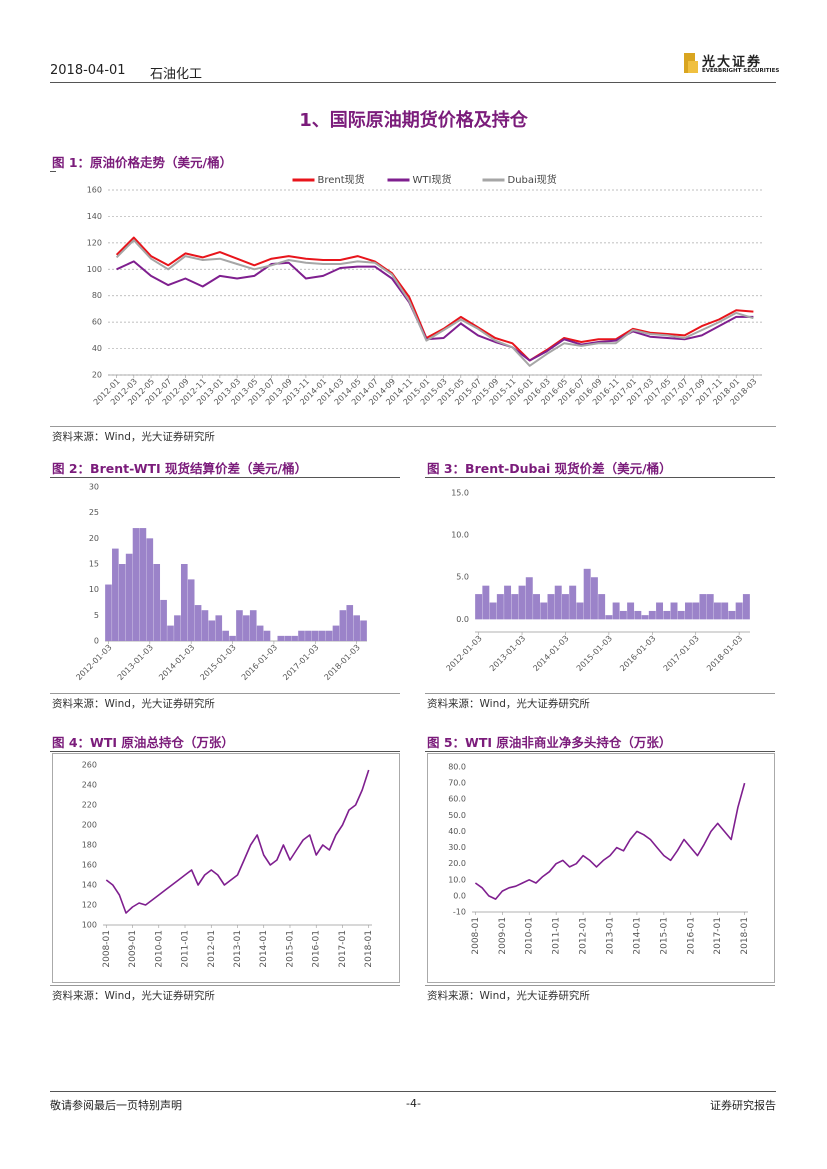 This screenshot has height=1169, width=827. Describe the element at coordinates (459, 912) in the screenshot. I see `y-tick-label: -10` at that location.